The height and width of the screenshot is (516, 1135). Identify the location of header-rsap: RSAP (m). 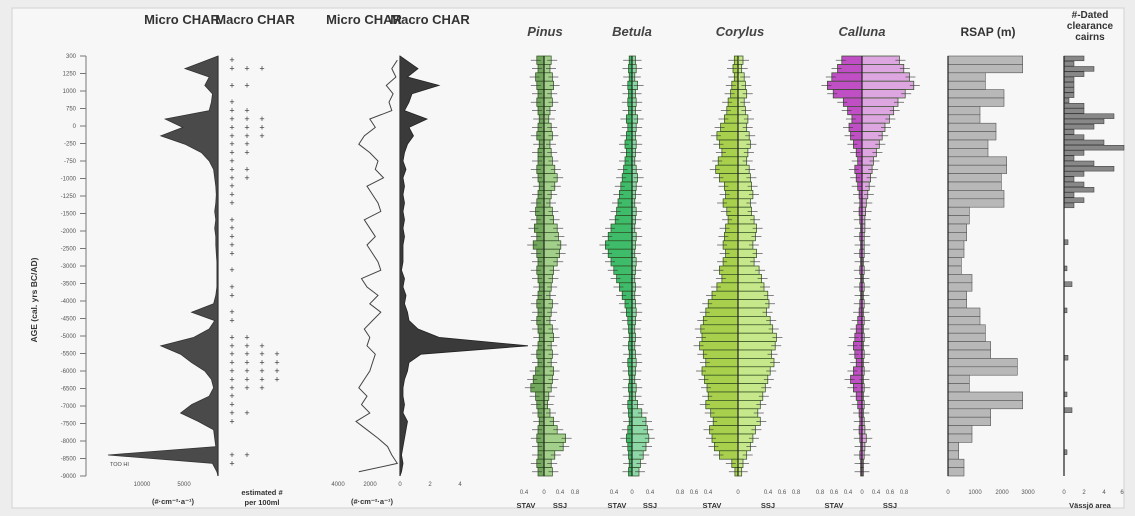
(987, 32).